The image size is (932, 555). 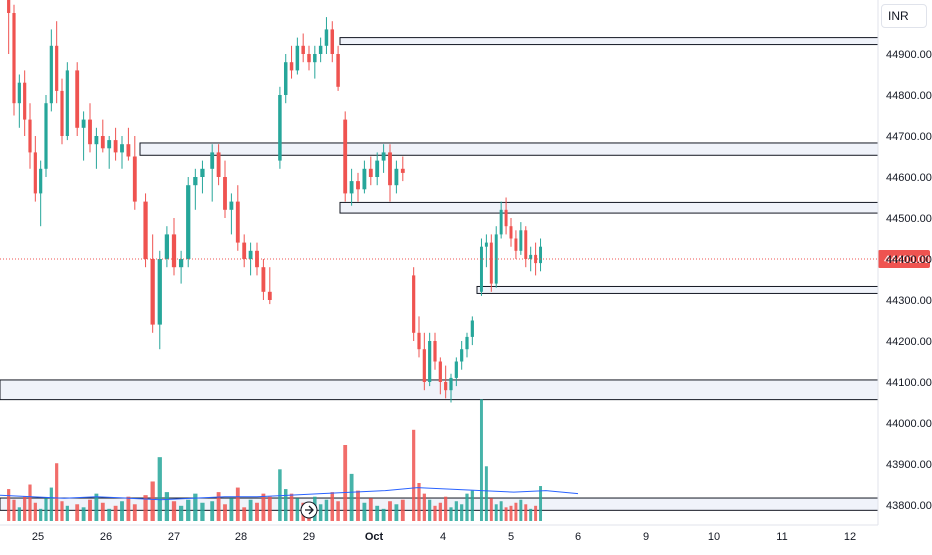 I want to click on current-price-badge, so click(x=904, y=259).